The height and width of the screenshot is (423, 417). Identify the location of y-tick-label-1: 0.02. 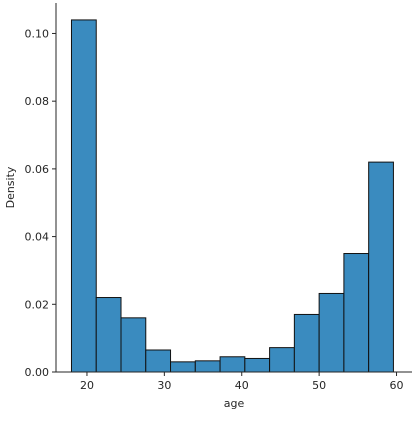
(37, 304).